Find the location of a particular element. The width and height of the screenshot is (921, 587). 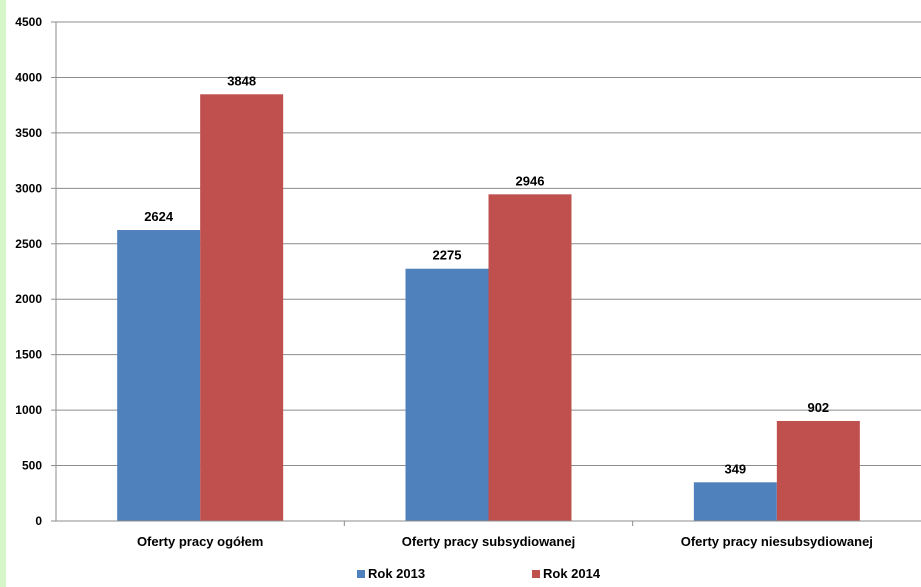

y-tick-label: 3500 is located at coordinates (28, 133).